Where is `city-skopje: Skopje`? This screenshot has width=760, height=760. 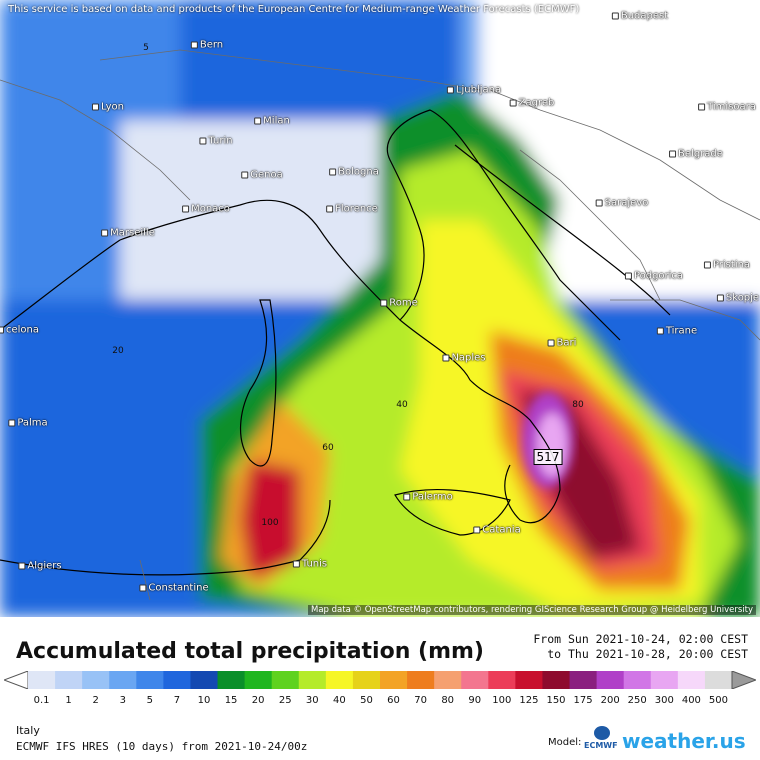 city-skopje: Skopje is located at coordinates (738, 298).